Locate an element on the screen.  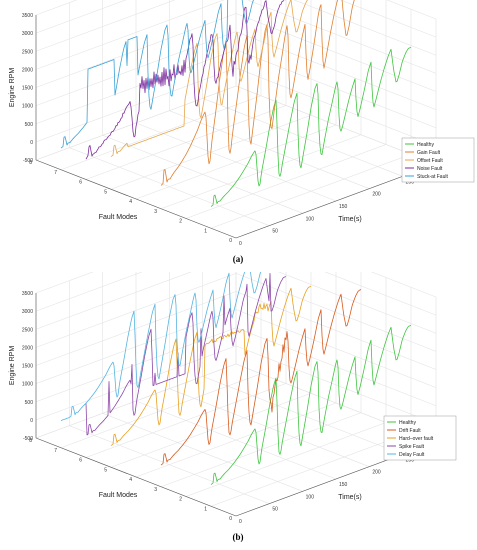
legend-label: Hard–over fault is located at coordinates (416, 439).